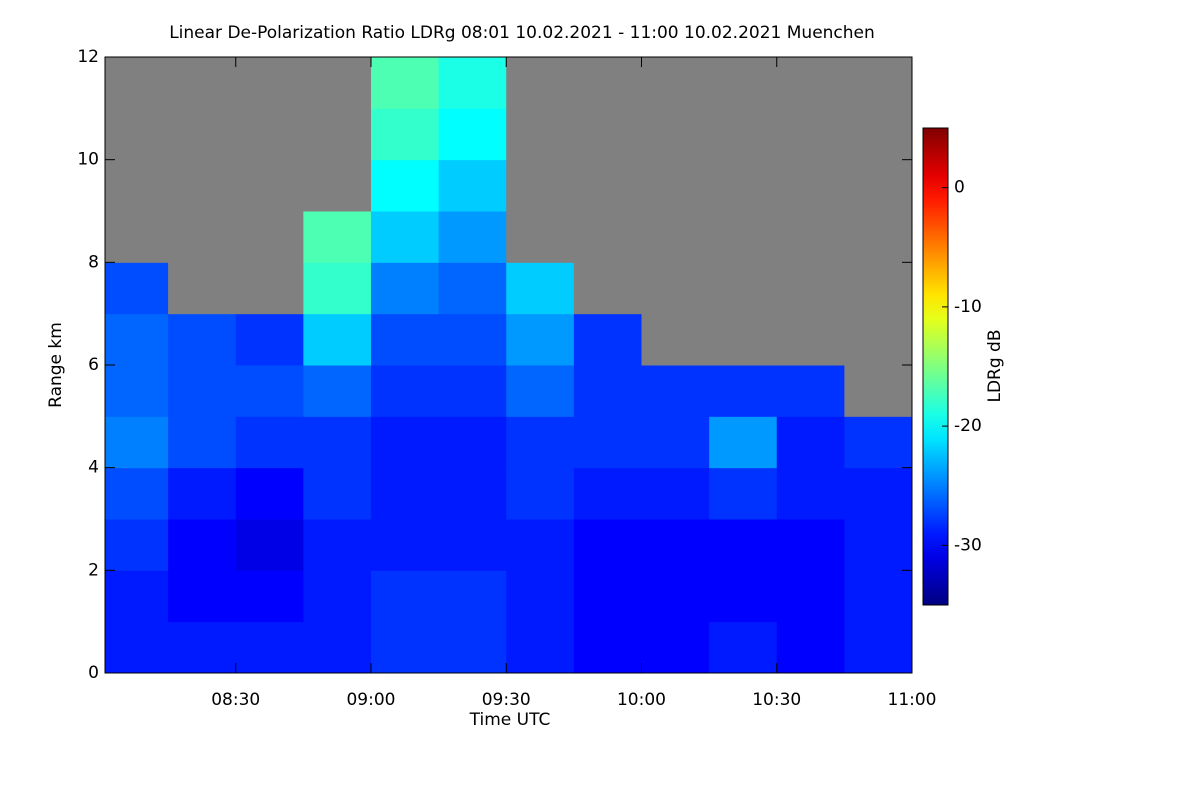 The height and width of the screenshot is (800, 1200). What do you see at coordinates (93, 262) in the screenshot?
I see `y-tick-label: 8` at bounding box center [93, 262].